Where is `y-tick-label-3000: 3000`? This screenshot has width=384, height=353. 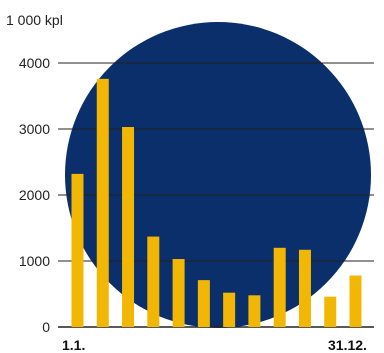 y-tick-label-3000: 3000 is located at coordinates (34, 129).